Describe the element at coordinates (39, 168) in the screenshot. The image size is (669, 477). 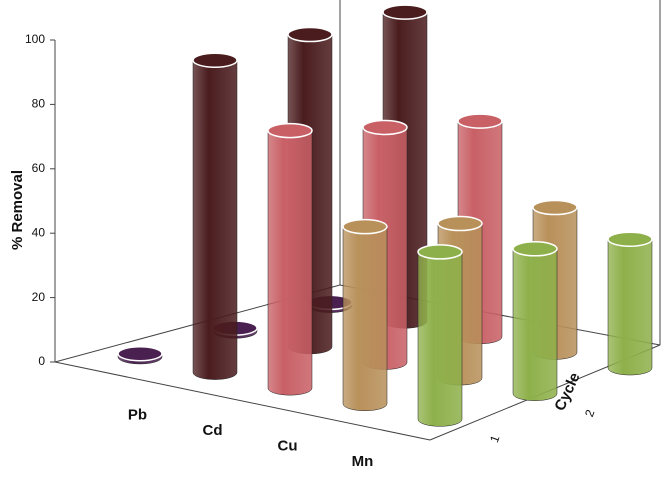
I see `y-tick-label: 60` at that location.